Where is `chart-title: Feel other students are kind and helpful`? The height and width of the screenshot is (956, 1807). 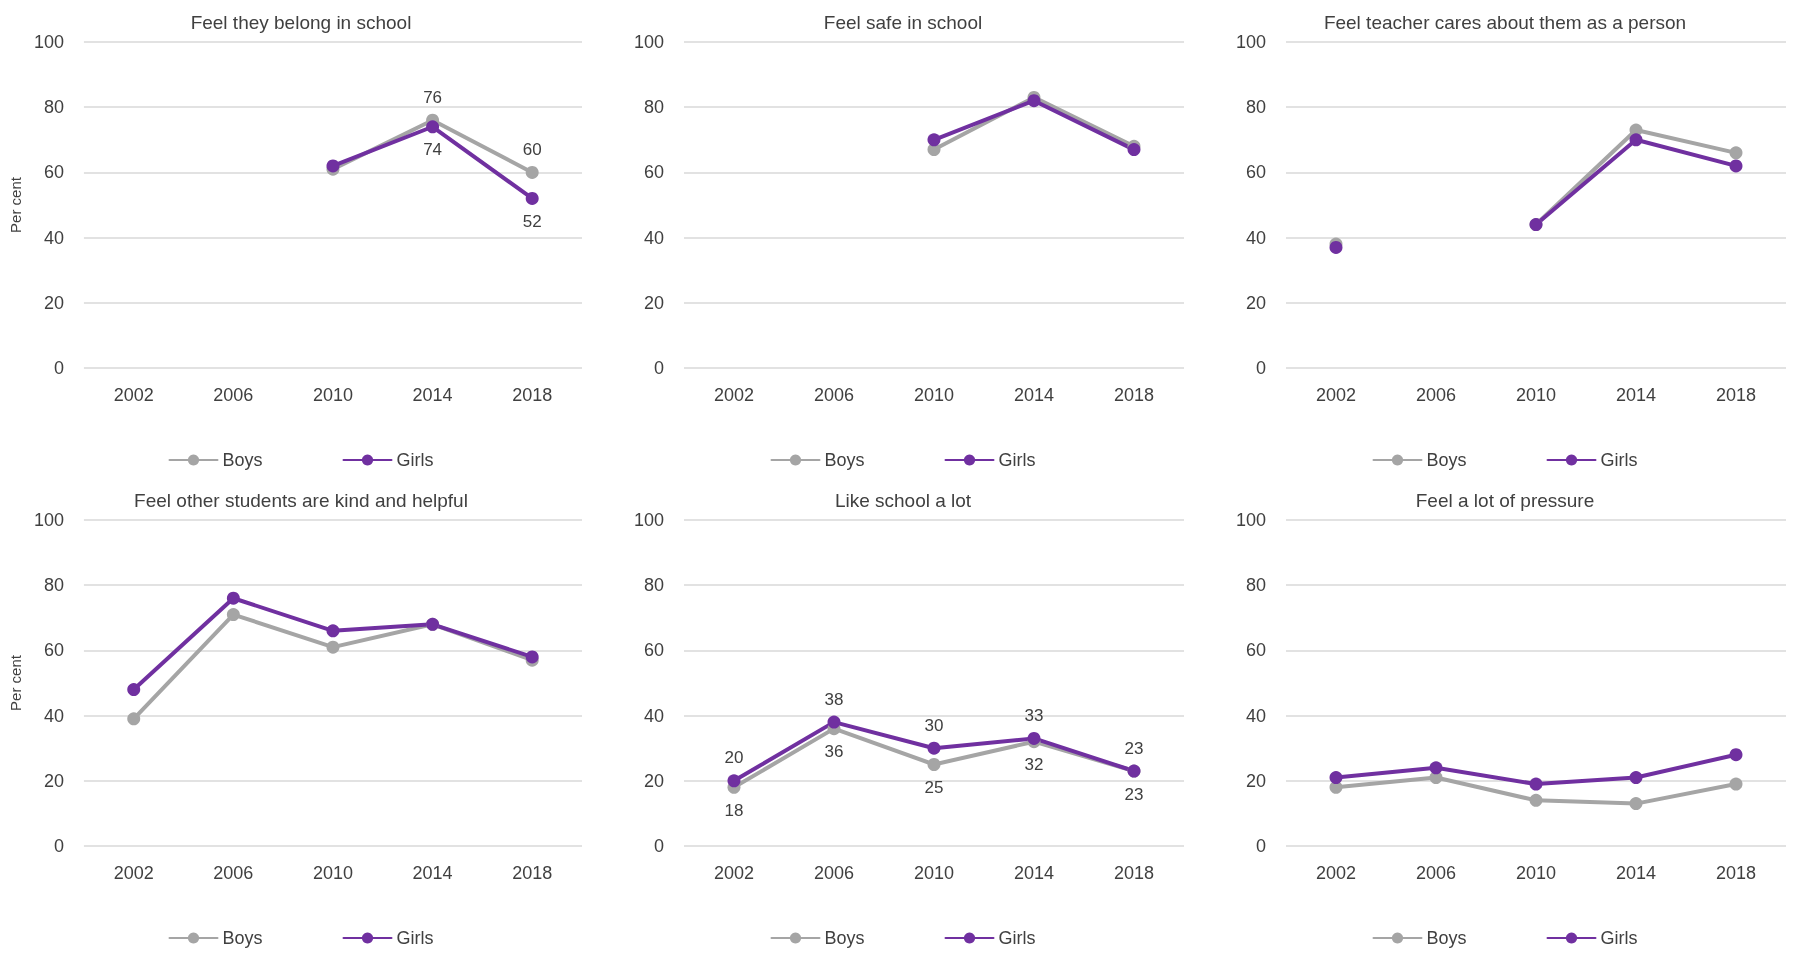 chart-title: Feel other students are kind and helpful is located at coordinates (301, 500).